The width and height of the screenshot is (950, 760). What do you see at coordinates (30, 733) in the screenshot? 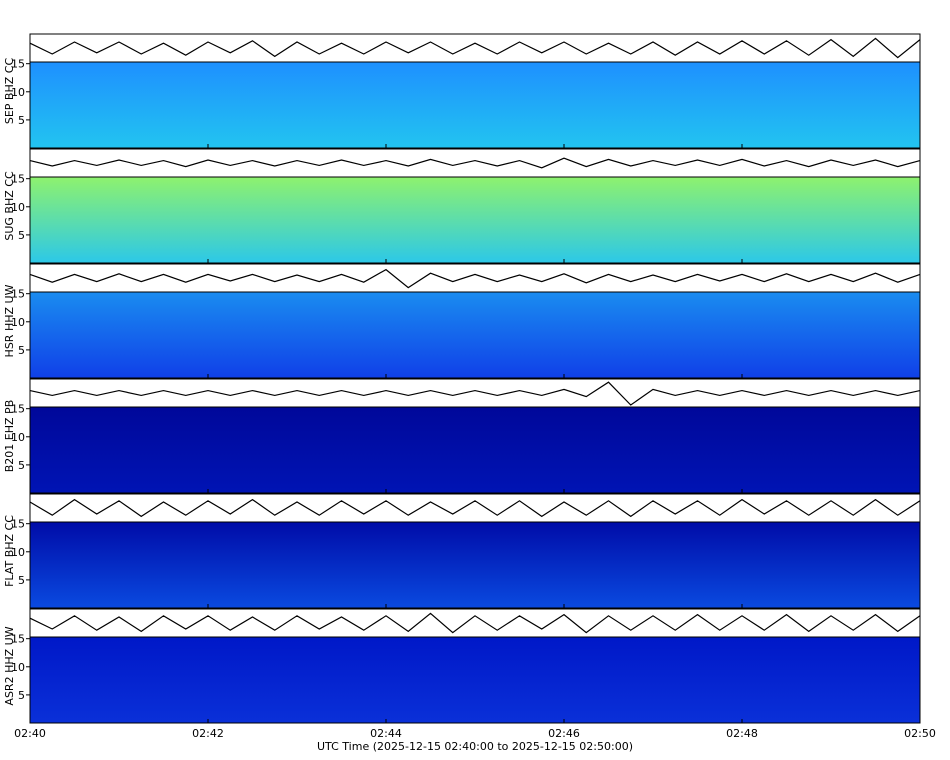
I see `x-tick-label: 02:40` at bounding box center [30, 733].